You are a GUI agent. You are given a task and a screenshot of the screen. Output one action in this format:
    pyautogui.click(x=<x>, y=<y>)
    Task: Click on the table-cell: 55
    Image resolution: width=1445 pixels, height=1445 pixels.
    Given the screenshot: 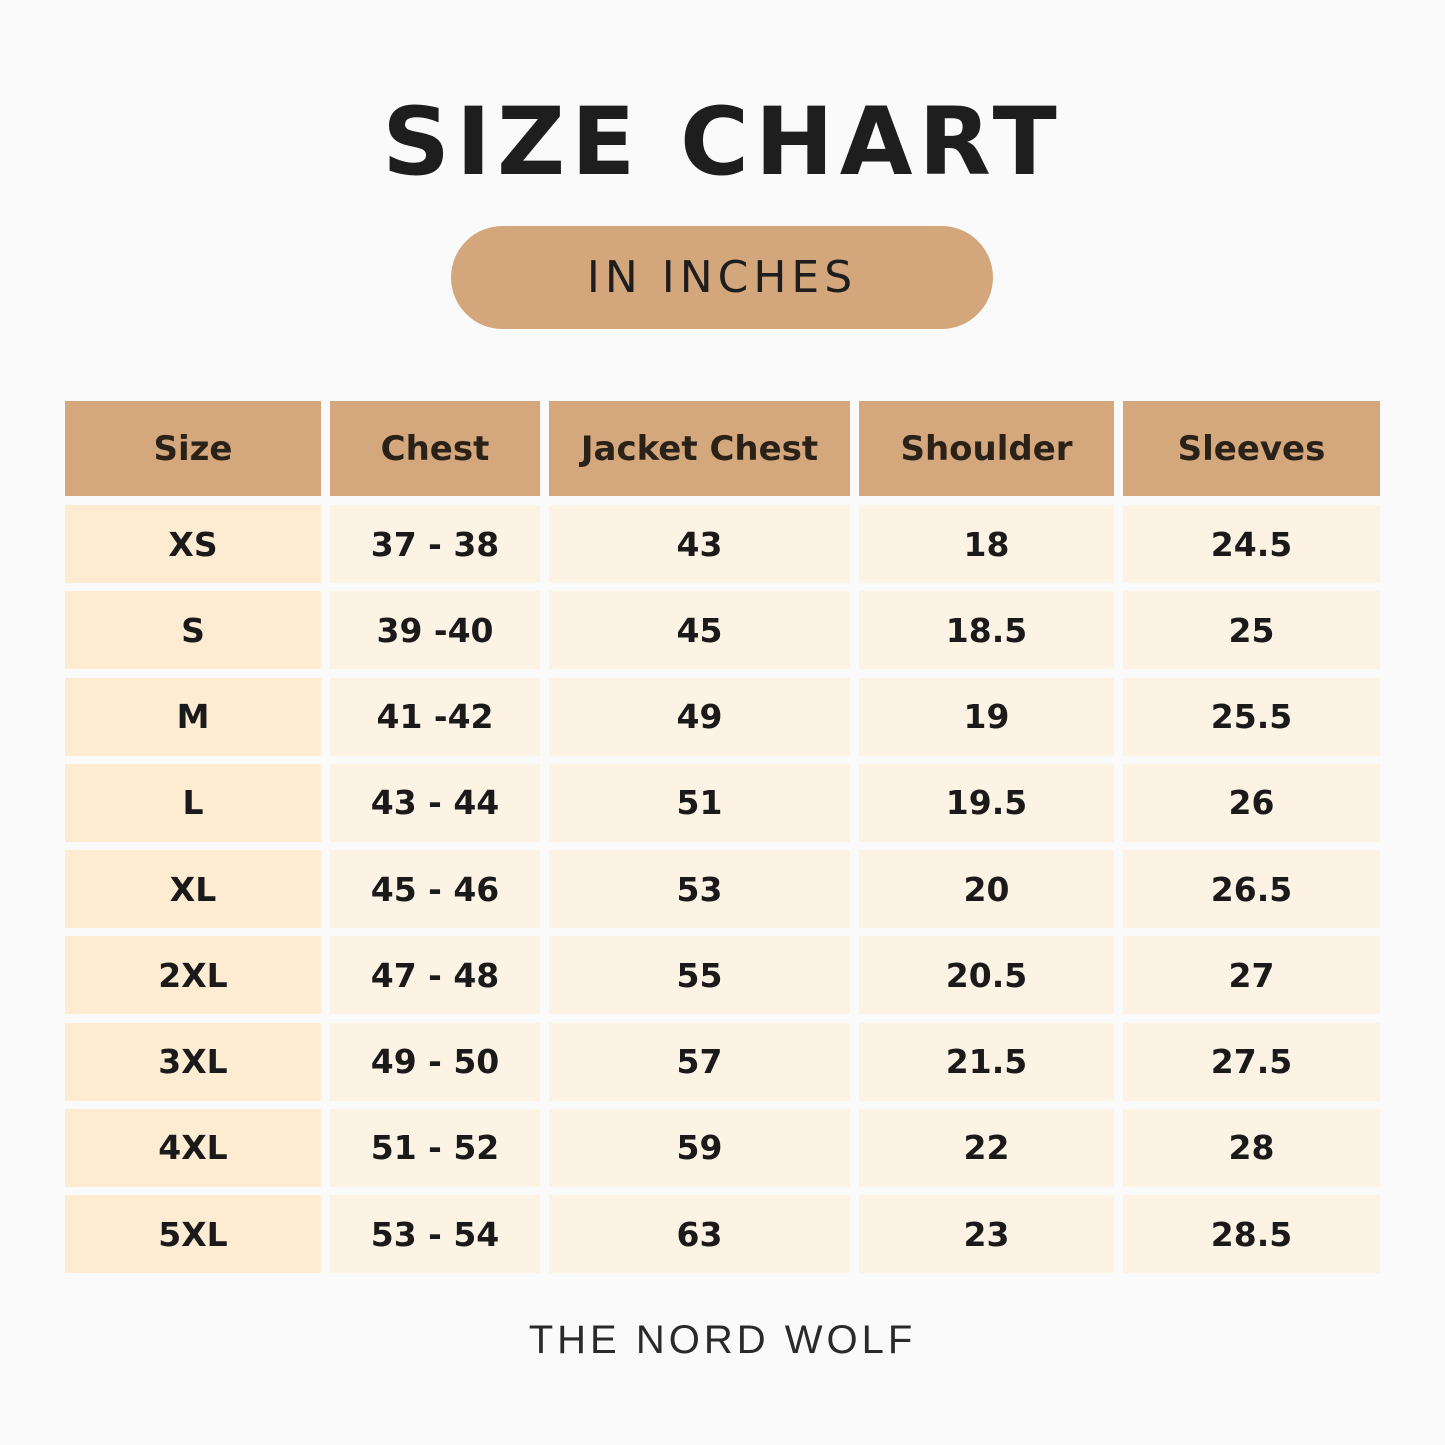 What is the action you would take?
    pyautogui.click(x=699, y=975)
    